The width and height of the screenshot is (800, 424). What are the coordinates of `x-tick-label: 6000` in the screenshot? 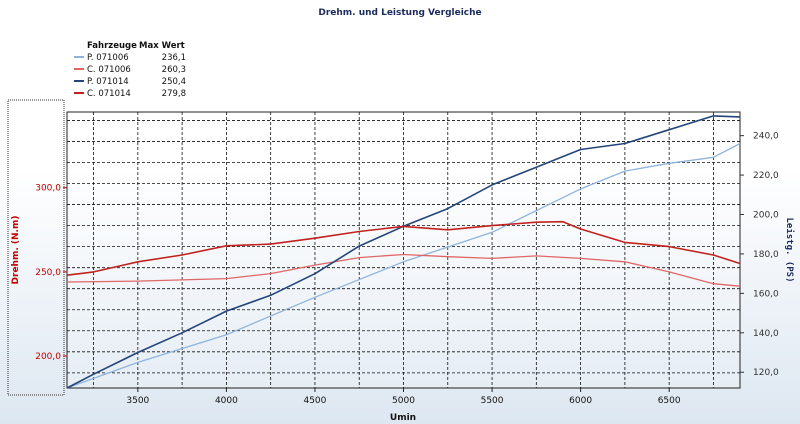 It's located at (580, 401).